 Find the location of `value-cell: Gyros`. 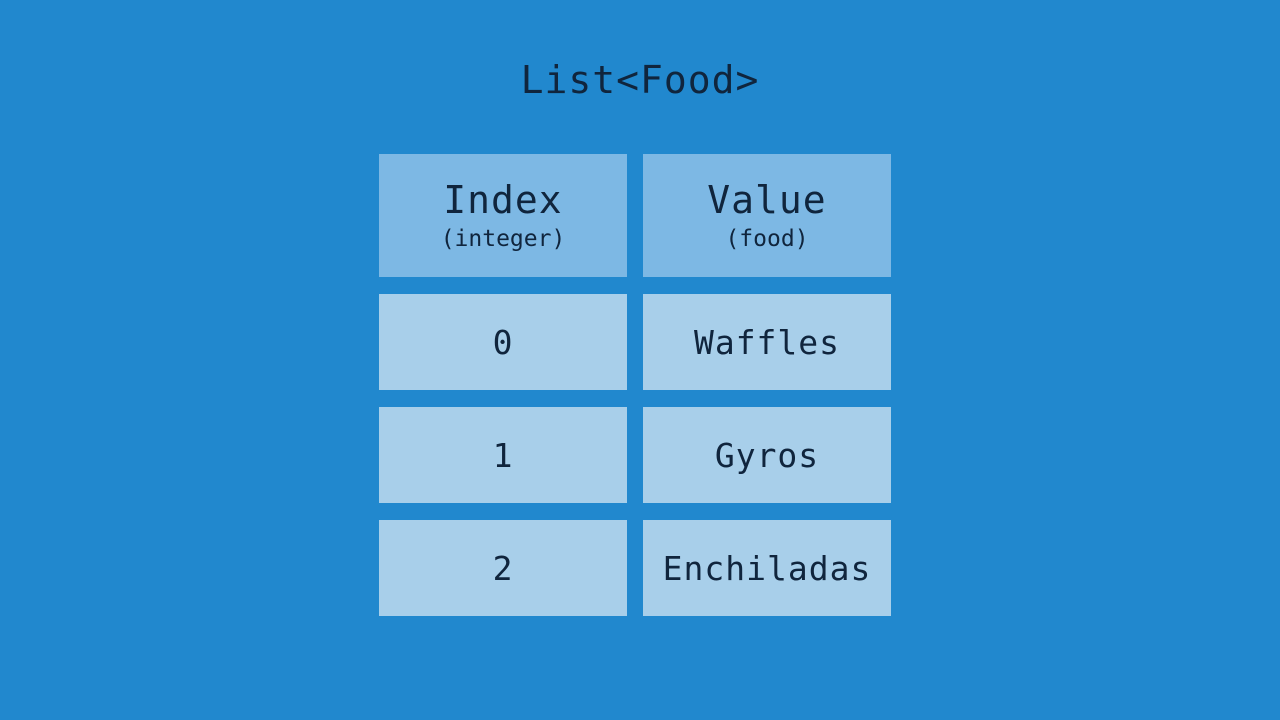

value-cell: Gyros is located at coordinates (767, 455).